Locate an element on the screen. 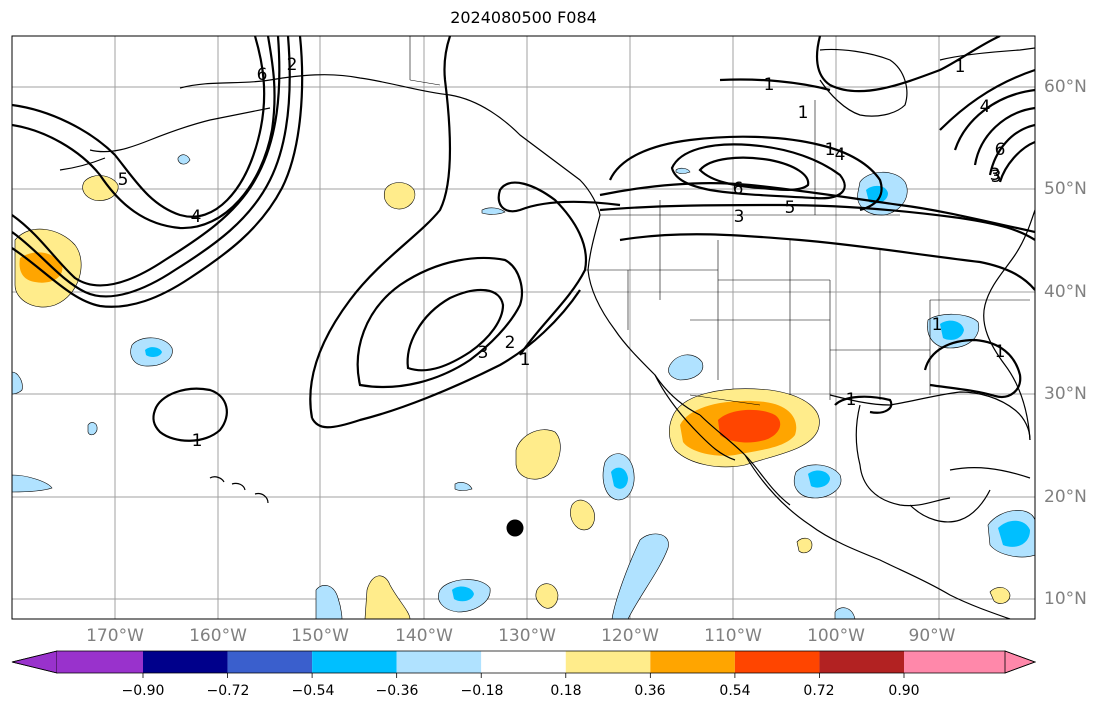 The image size is (1105, 712). anomaly-negative-mexico-nw is located at coordinates (686, 367).